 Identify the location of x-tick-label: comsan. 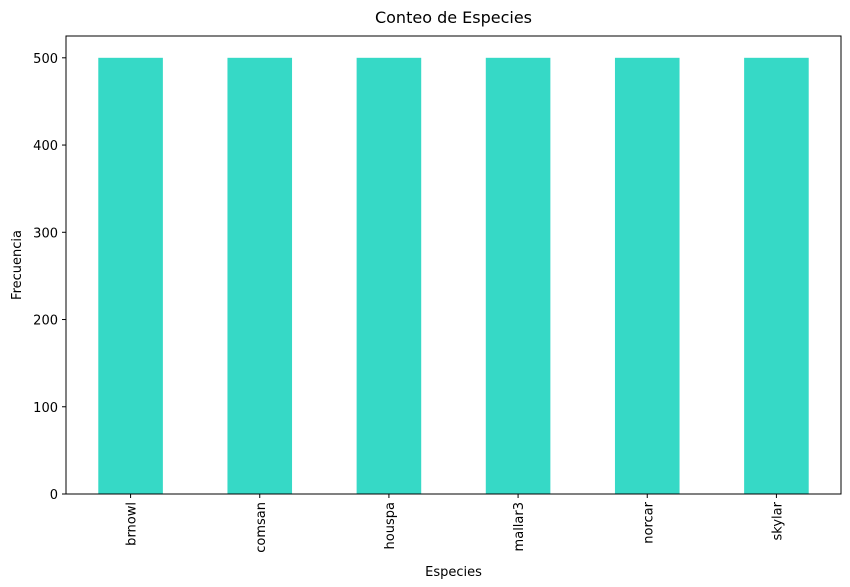
(261, 527).